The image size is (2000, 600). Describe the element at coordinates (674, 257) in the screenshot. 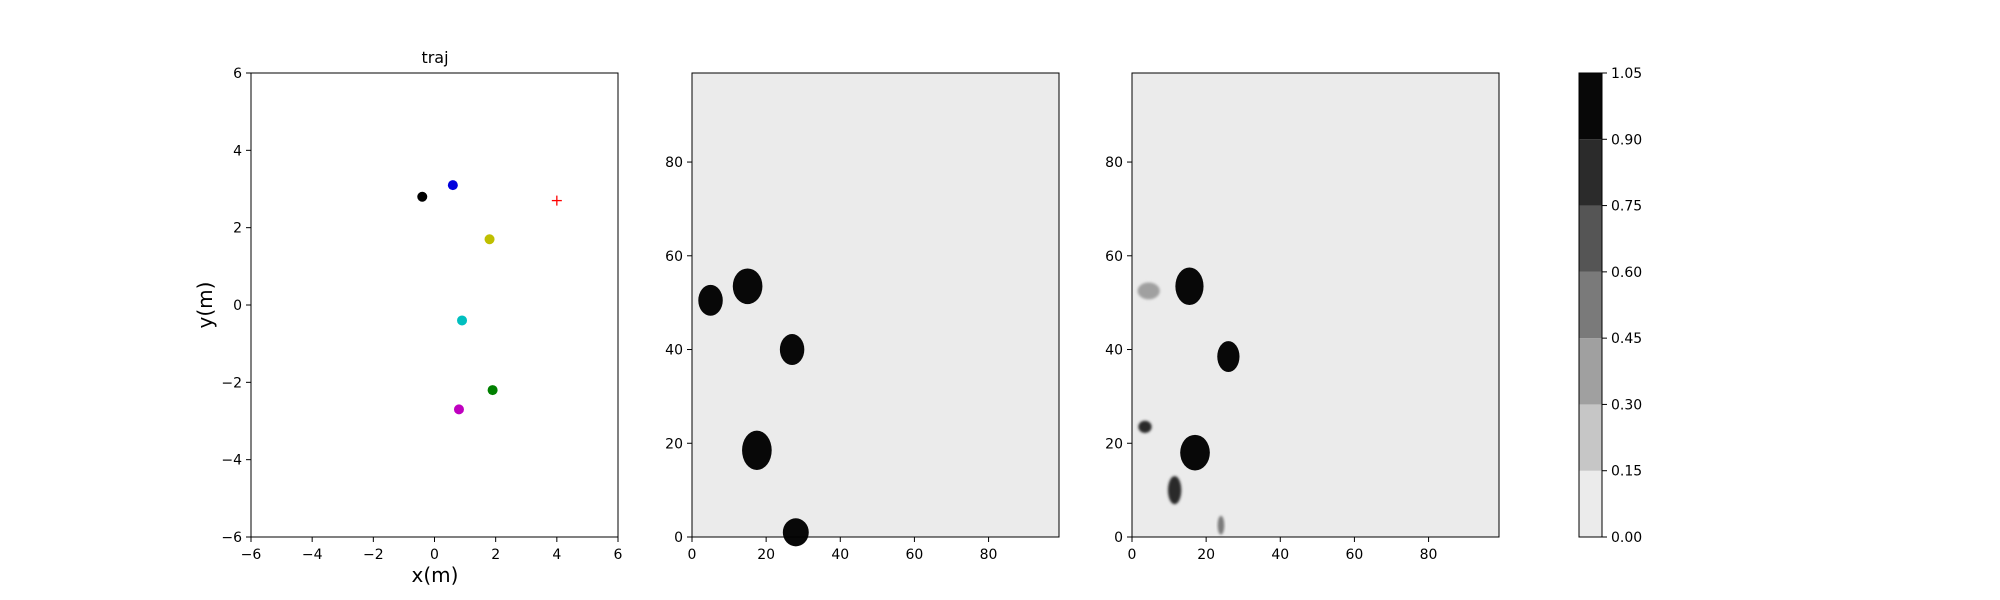

I see `map-a-ytick-label: 60` at that location.